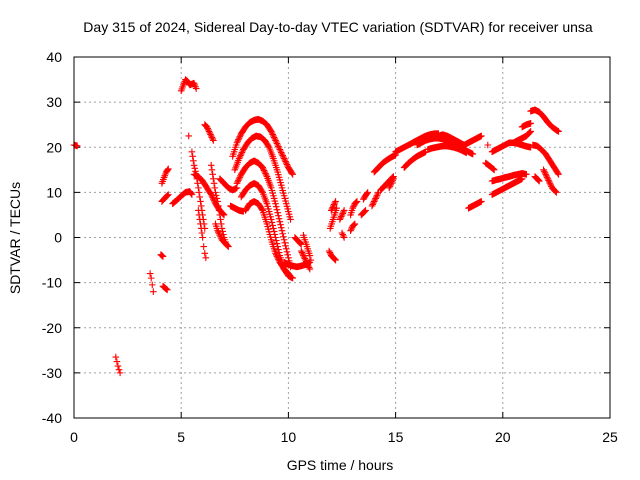 This screenshot has width=640, height=480. I want to click on y-tick-label: -10, so click(52, 283).